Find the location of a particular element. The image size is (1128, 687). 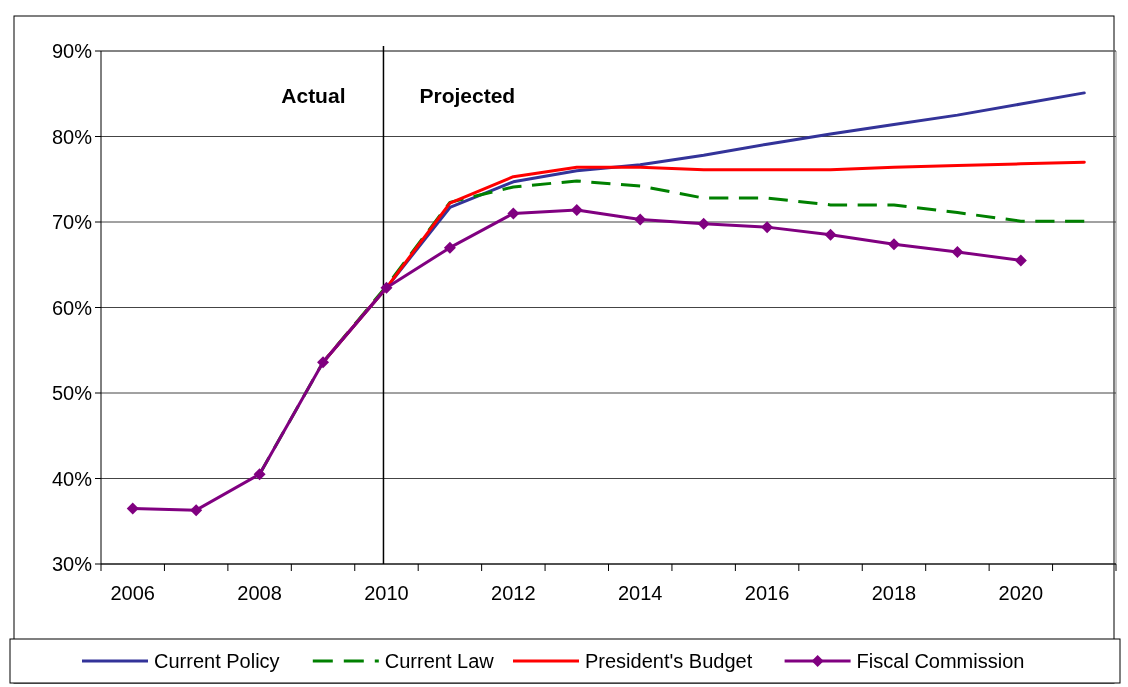

y-tick-label: 60% is located at coordinates (72, 307).